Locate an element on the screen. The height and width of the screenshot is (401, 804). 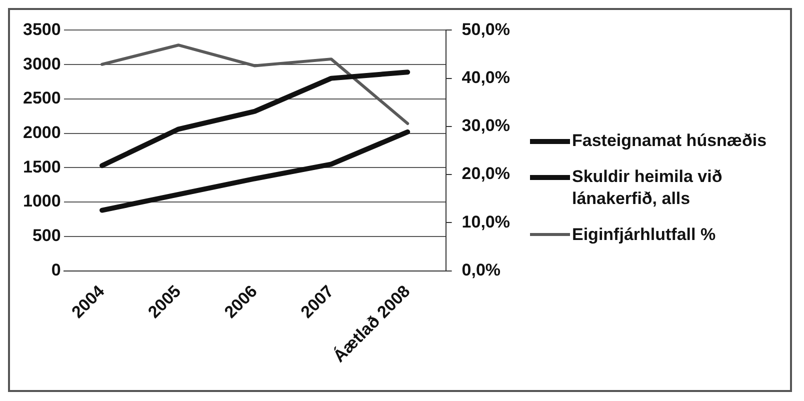
y-tick-label: 500 is located at coordinates (46, 236).